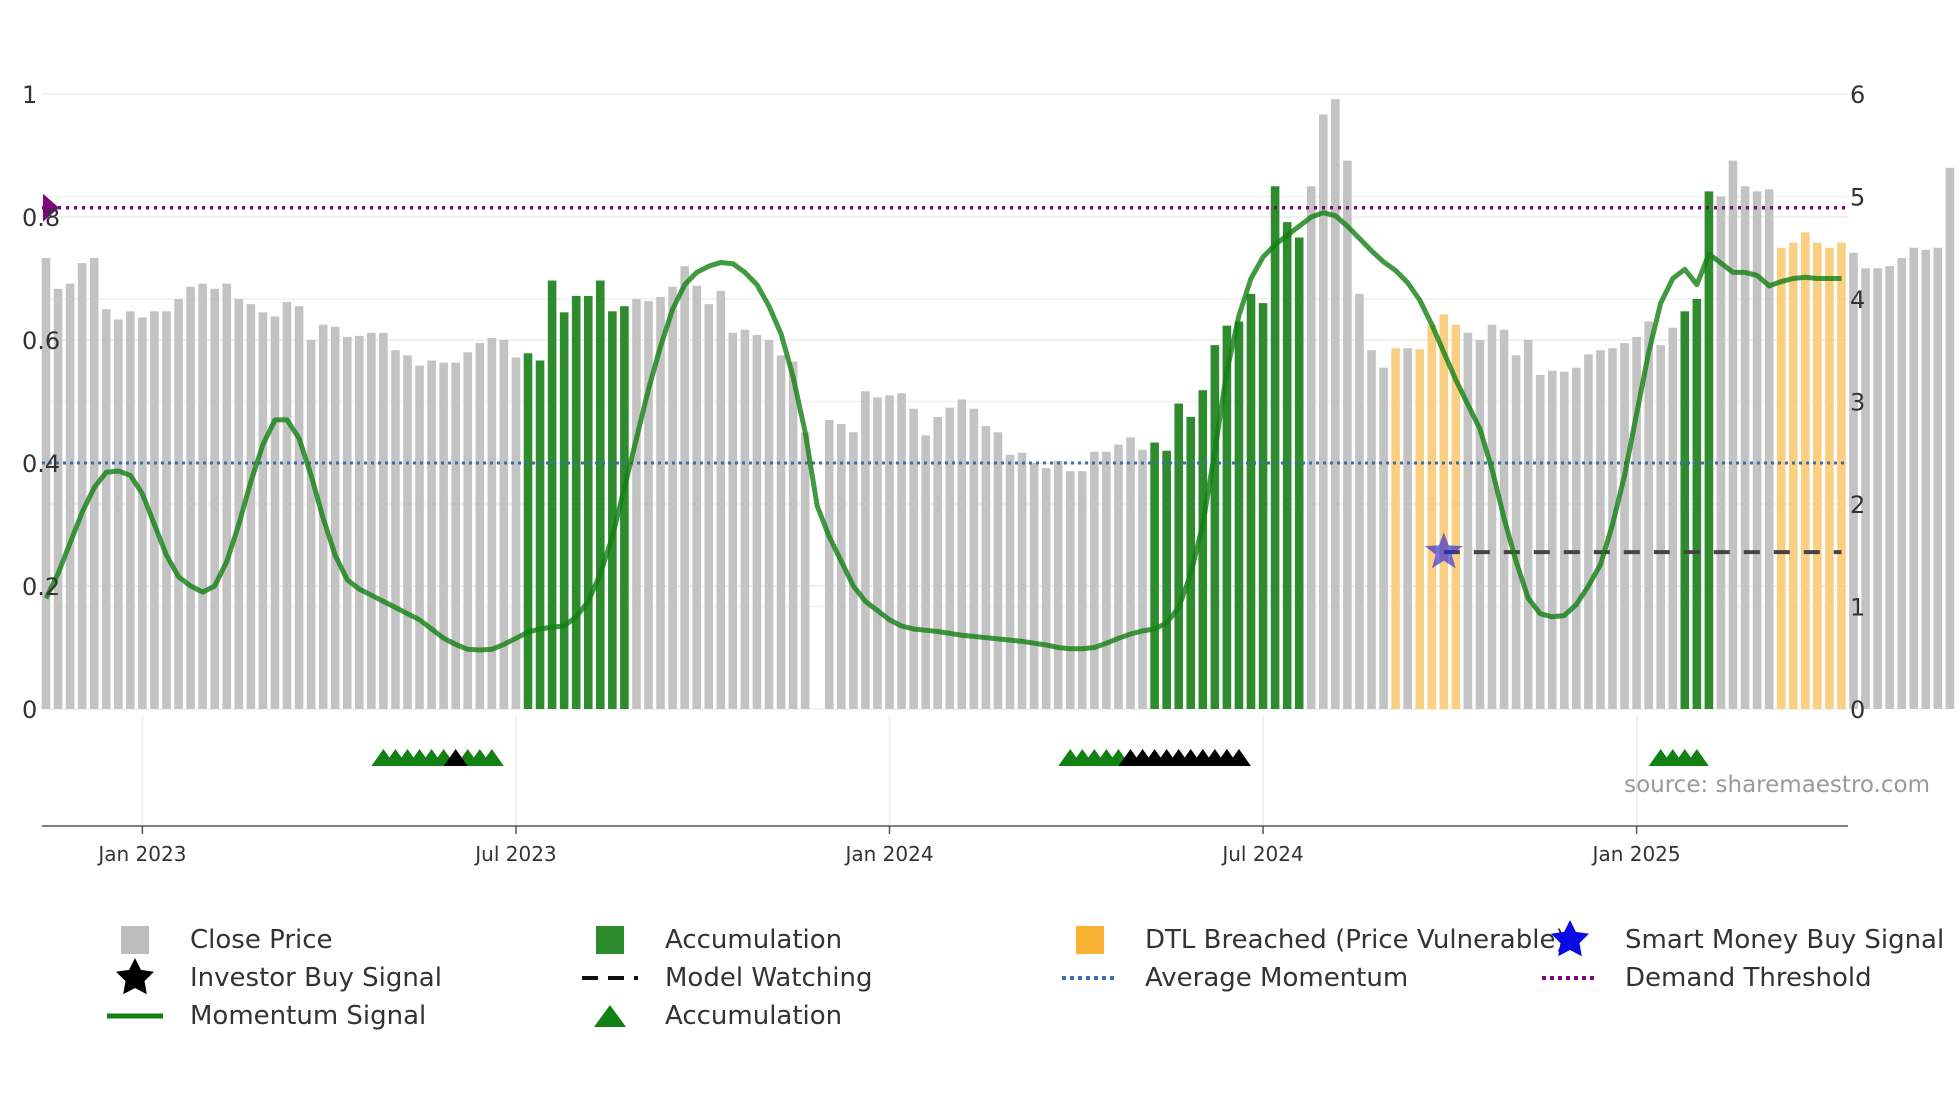  I want to click on accumulation-triangle, so click(1696, 757).